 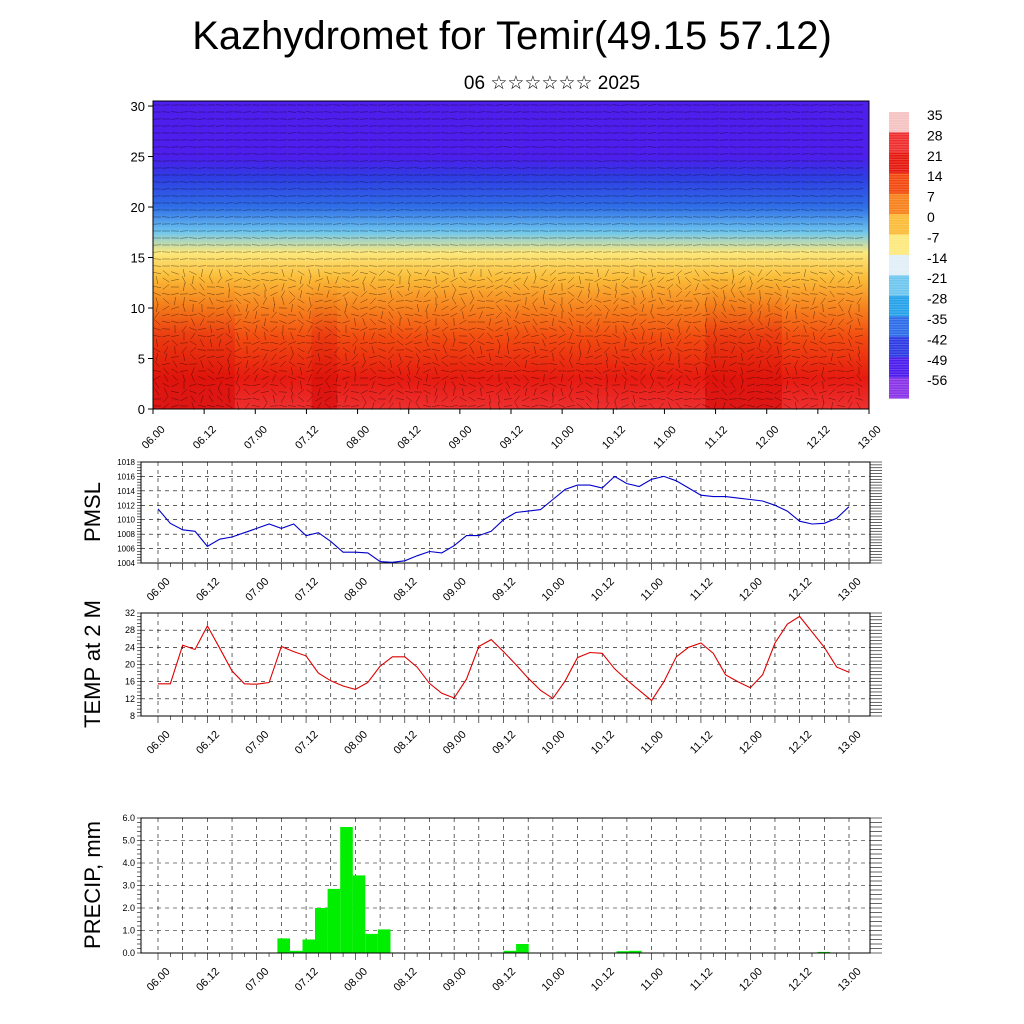 I want to click on y-tick-label: 1018, so click(x=126, y=462).